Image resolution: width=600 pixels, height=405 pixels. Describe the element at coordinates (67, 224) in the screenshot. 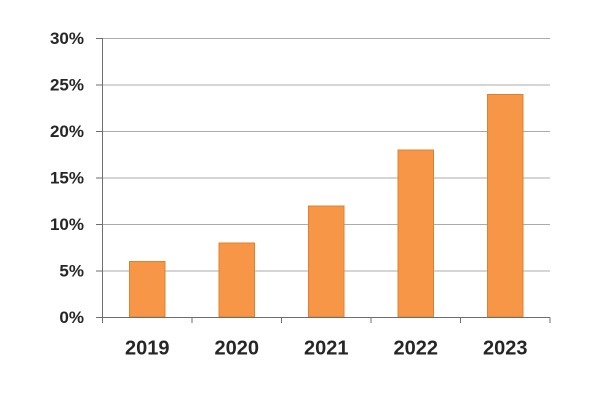

I see `svg-text: 10%` at that location.